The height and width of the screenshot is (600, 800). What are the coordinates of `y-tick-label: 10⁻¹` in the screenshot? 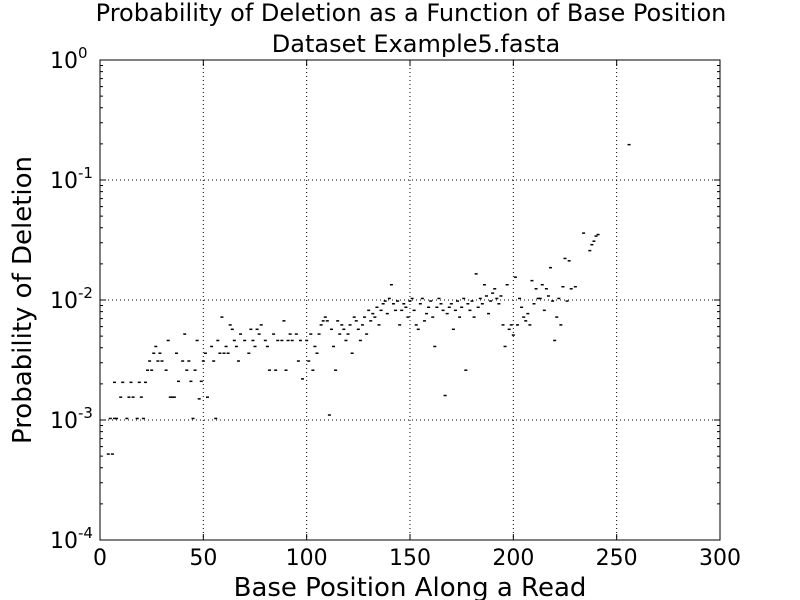 It's located at (71, 179).